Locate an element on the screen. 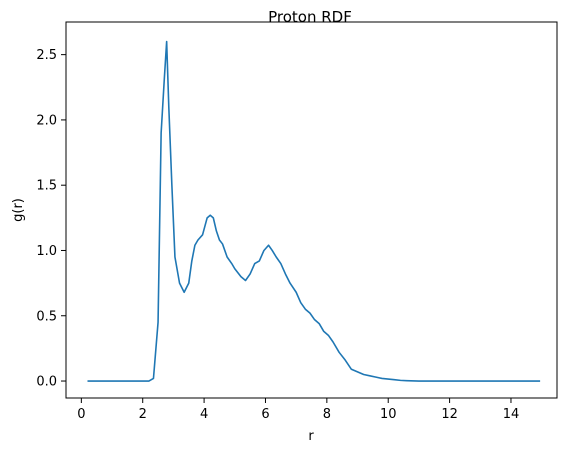 The width and height of the screenshot is (567, 453). y-tick-label: 2.0 is located at coordinates (46, 120).